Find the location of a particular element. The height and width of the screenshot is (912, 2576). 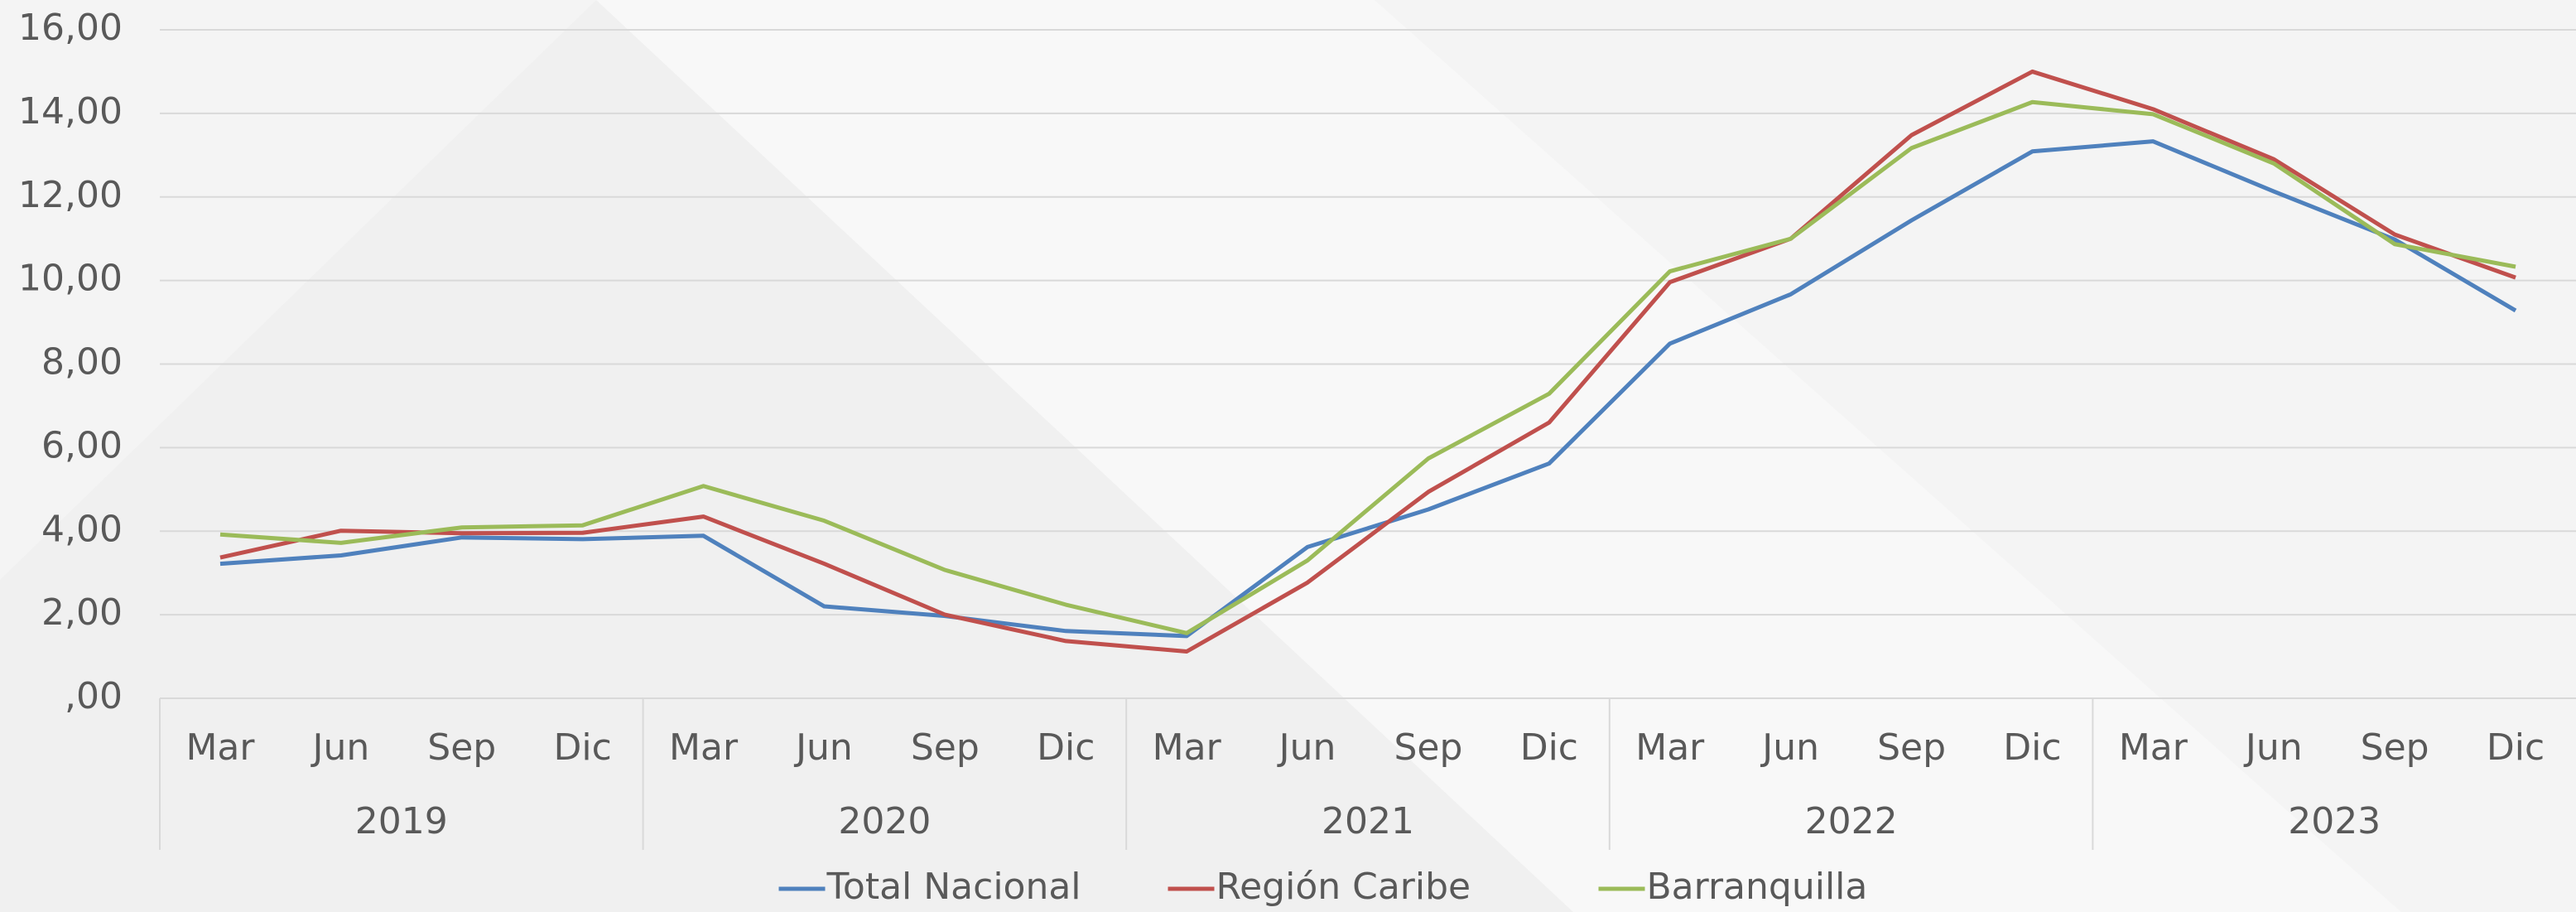

y-tick-label: ,00 is located at coordinates (94, 696).